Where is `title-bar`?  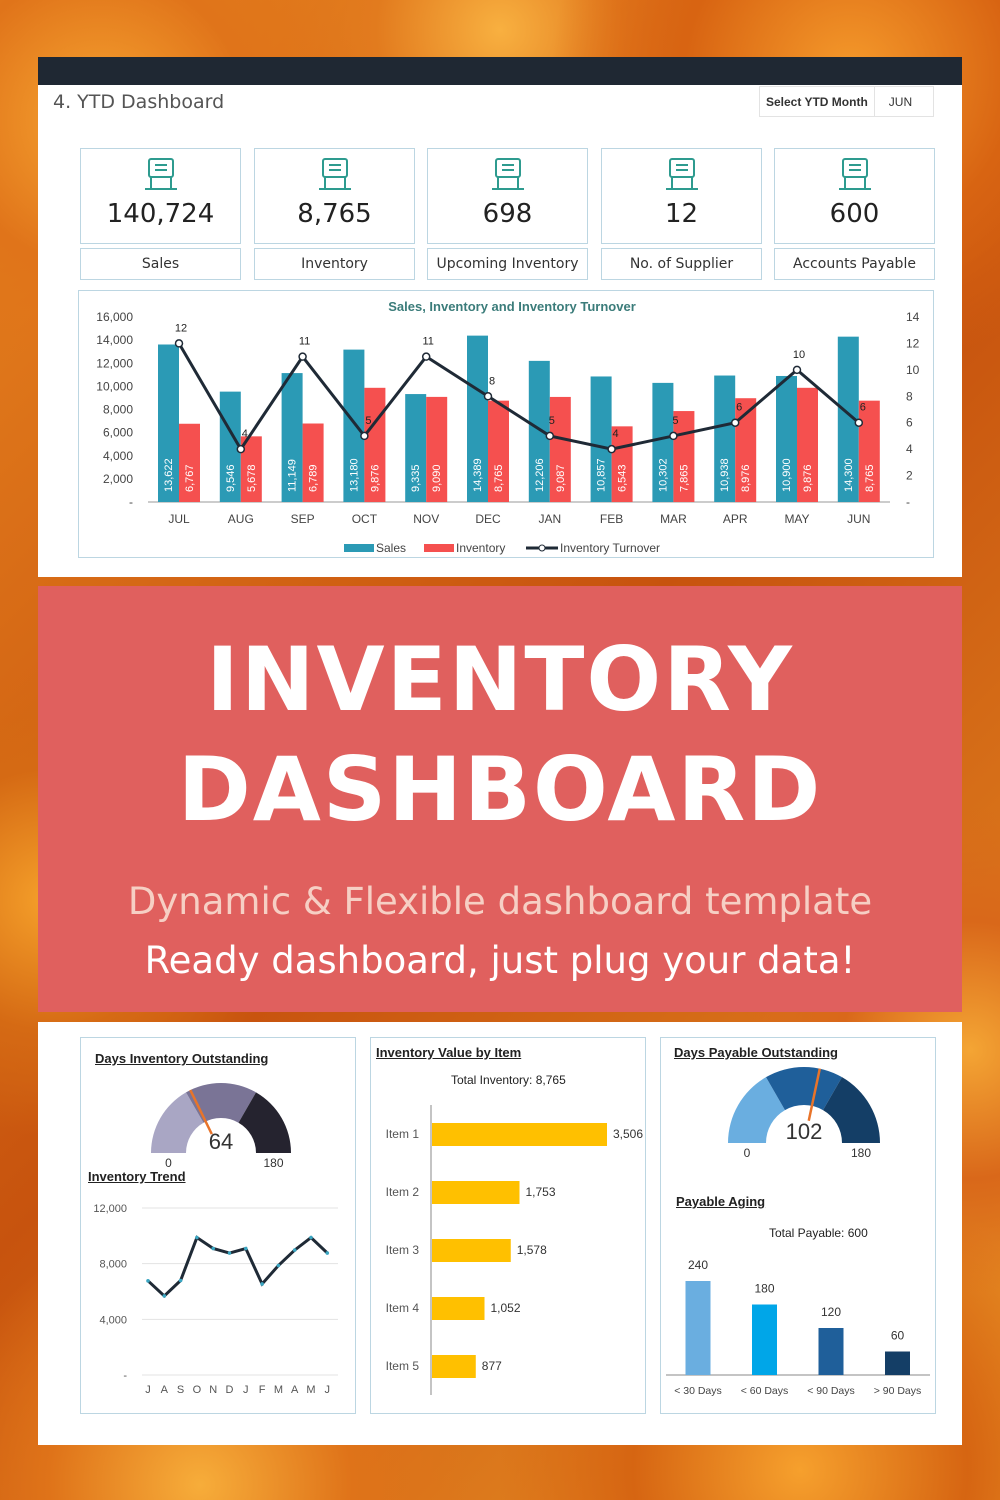
title-bar is located at coordinates (500, 71).